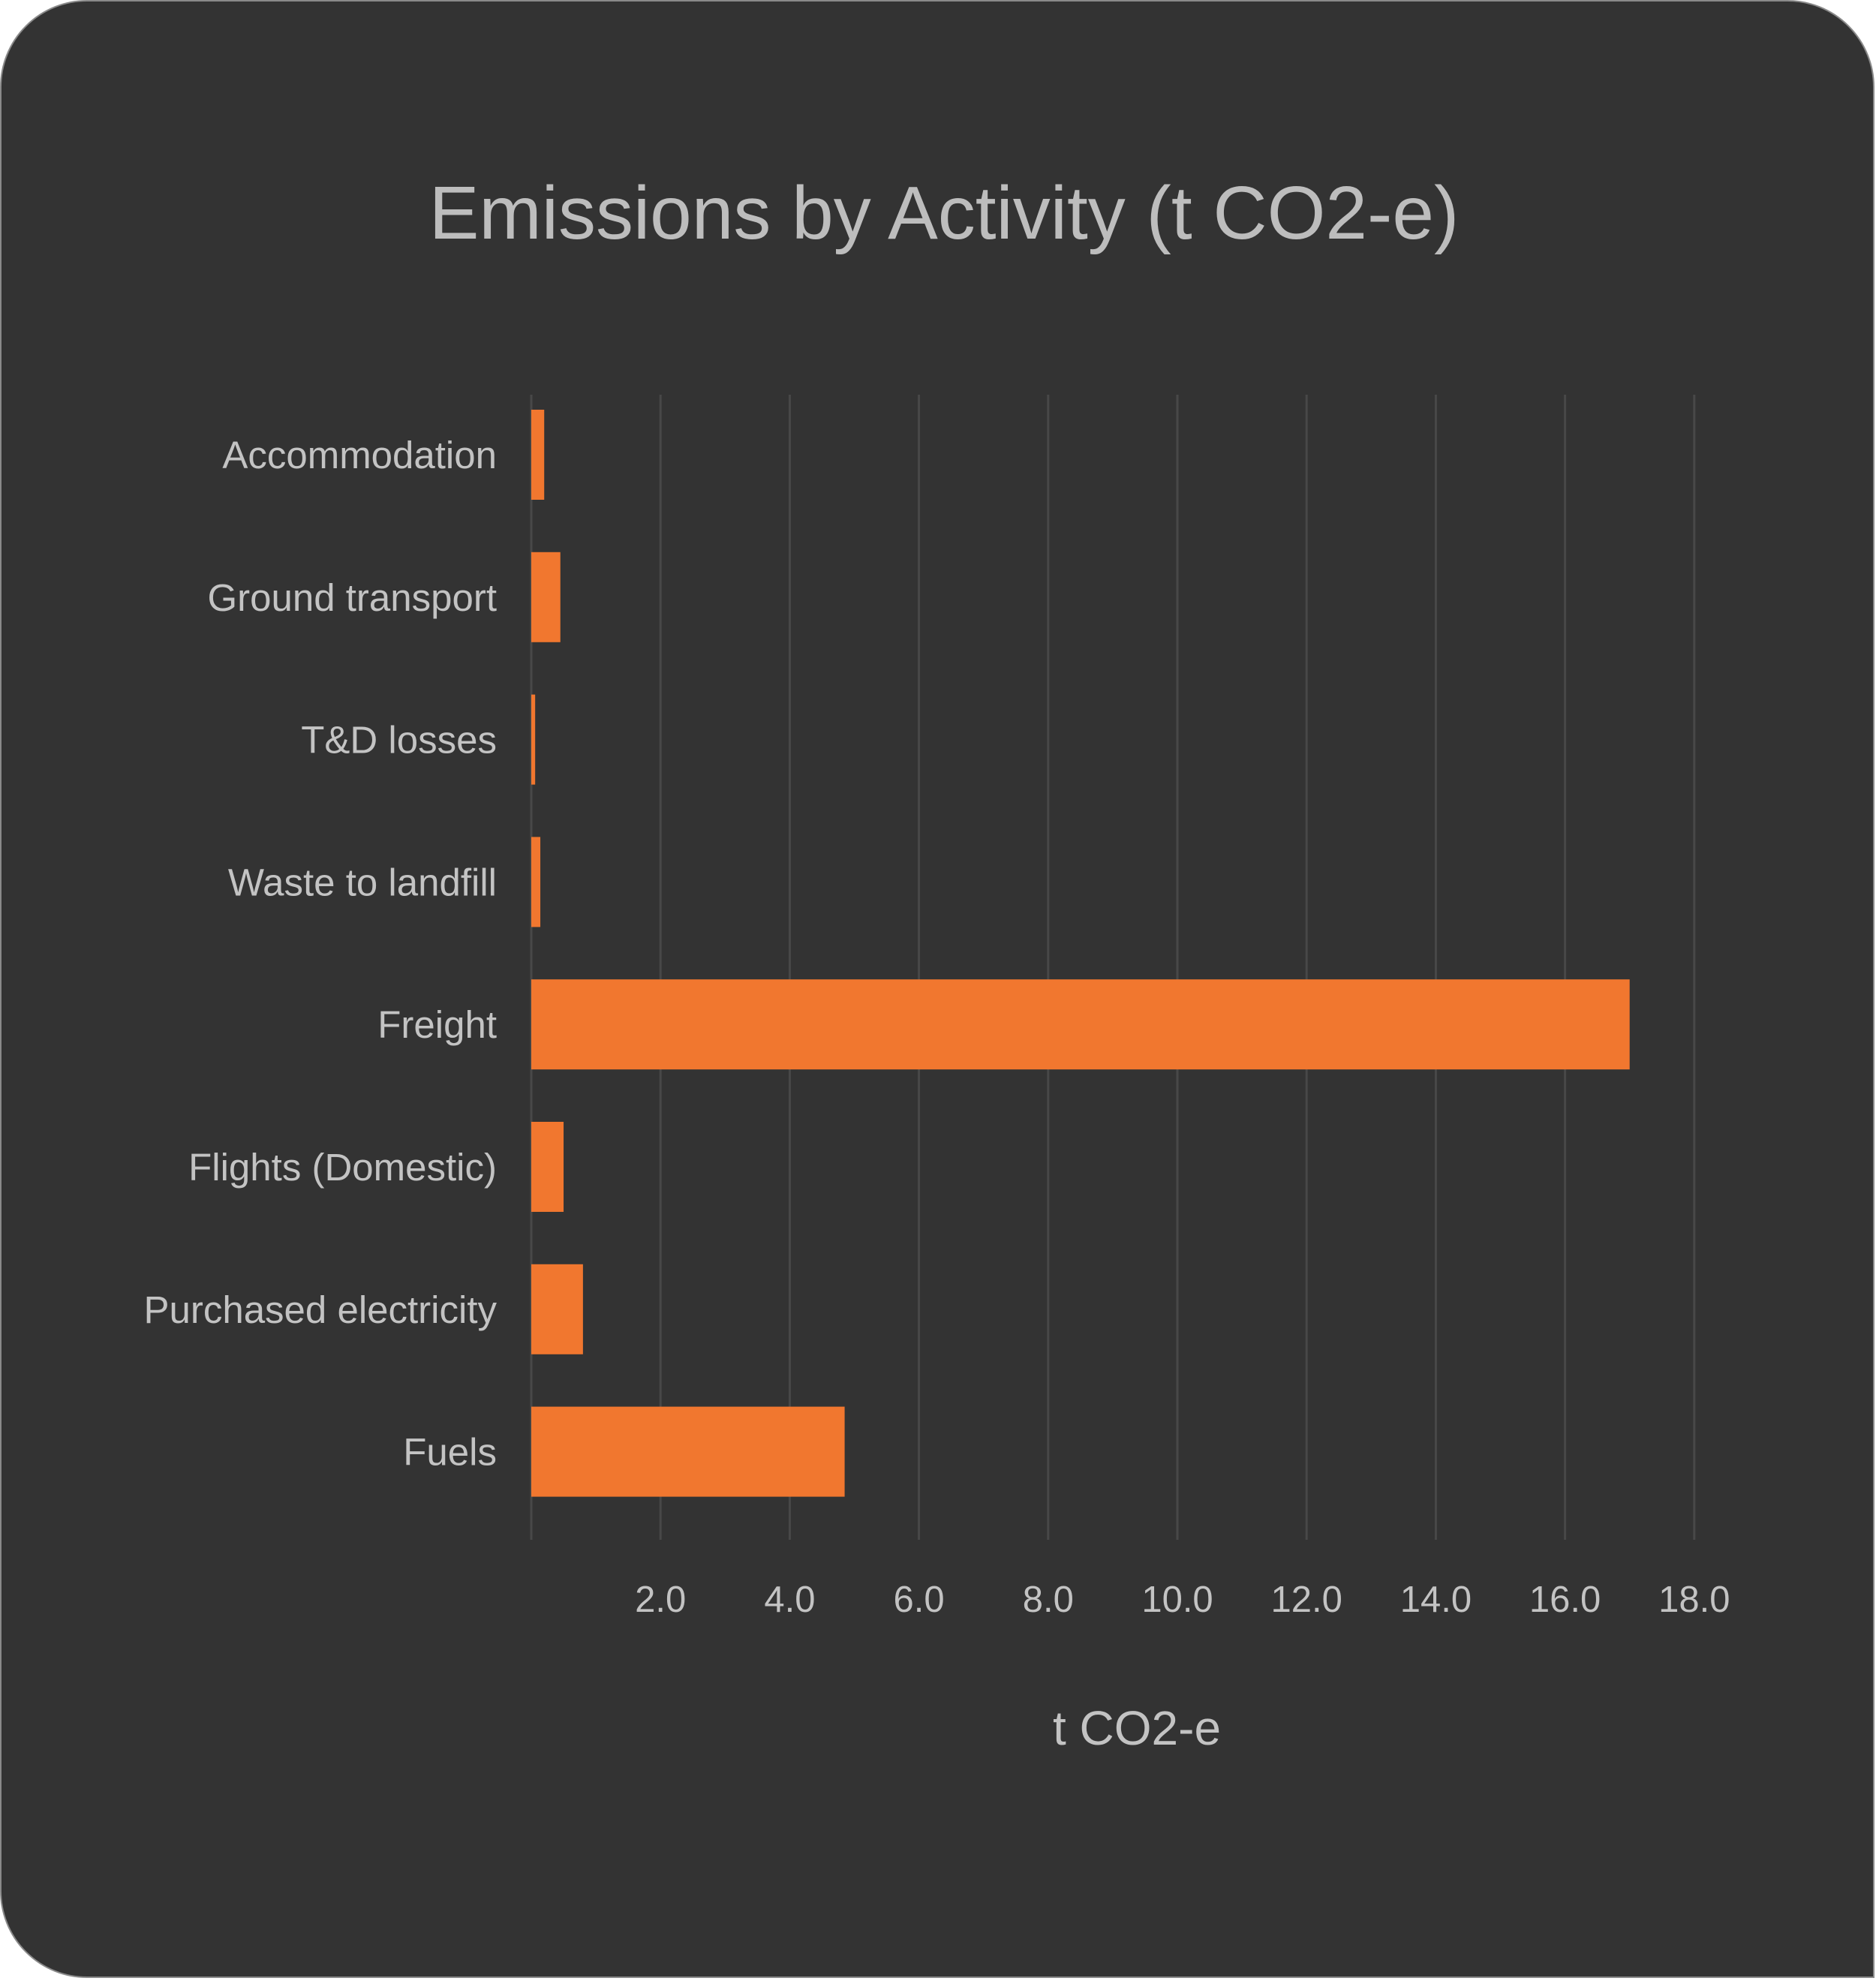  I want to click on x-tick-label: 10.0, so click(1177, 1600).